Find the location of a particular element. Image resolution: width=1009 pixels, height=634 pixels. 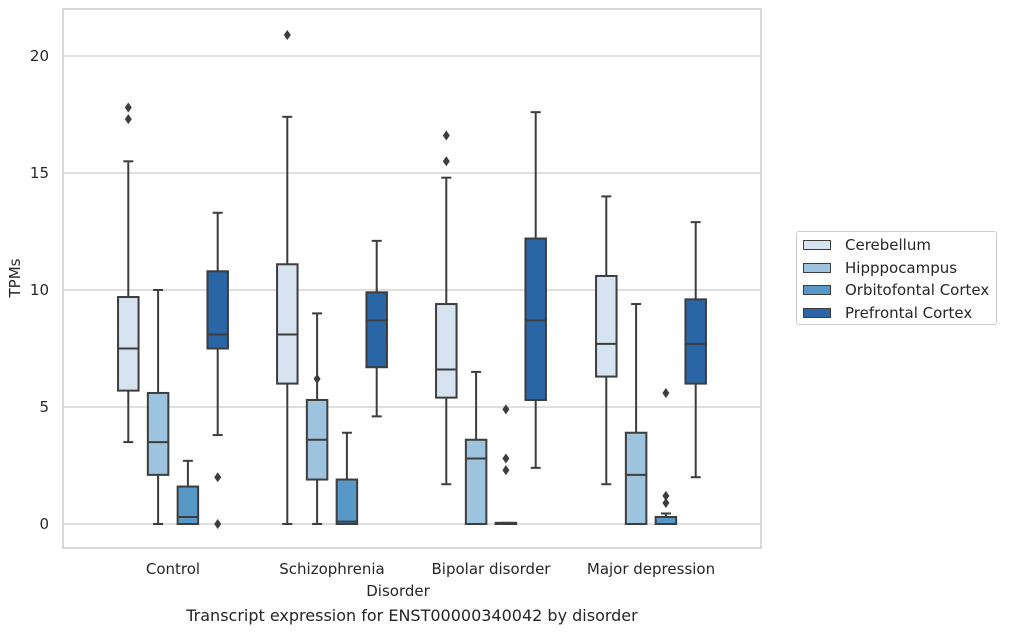

y-tick-label: 0 is located at coordinates (44, 524).